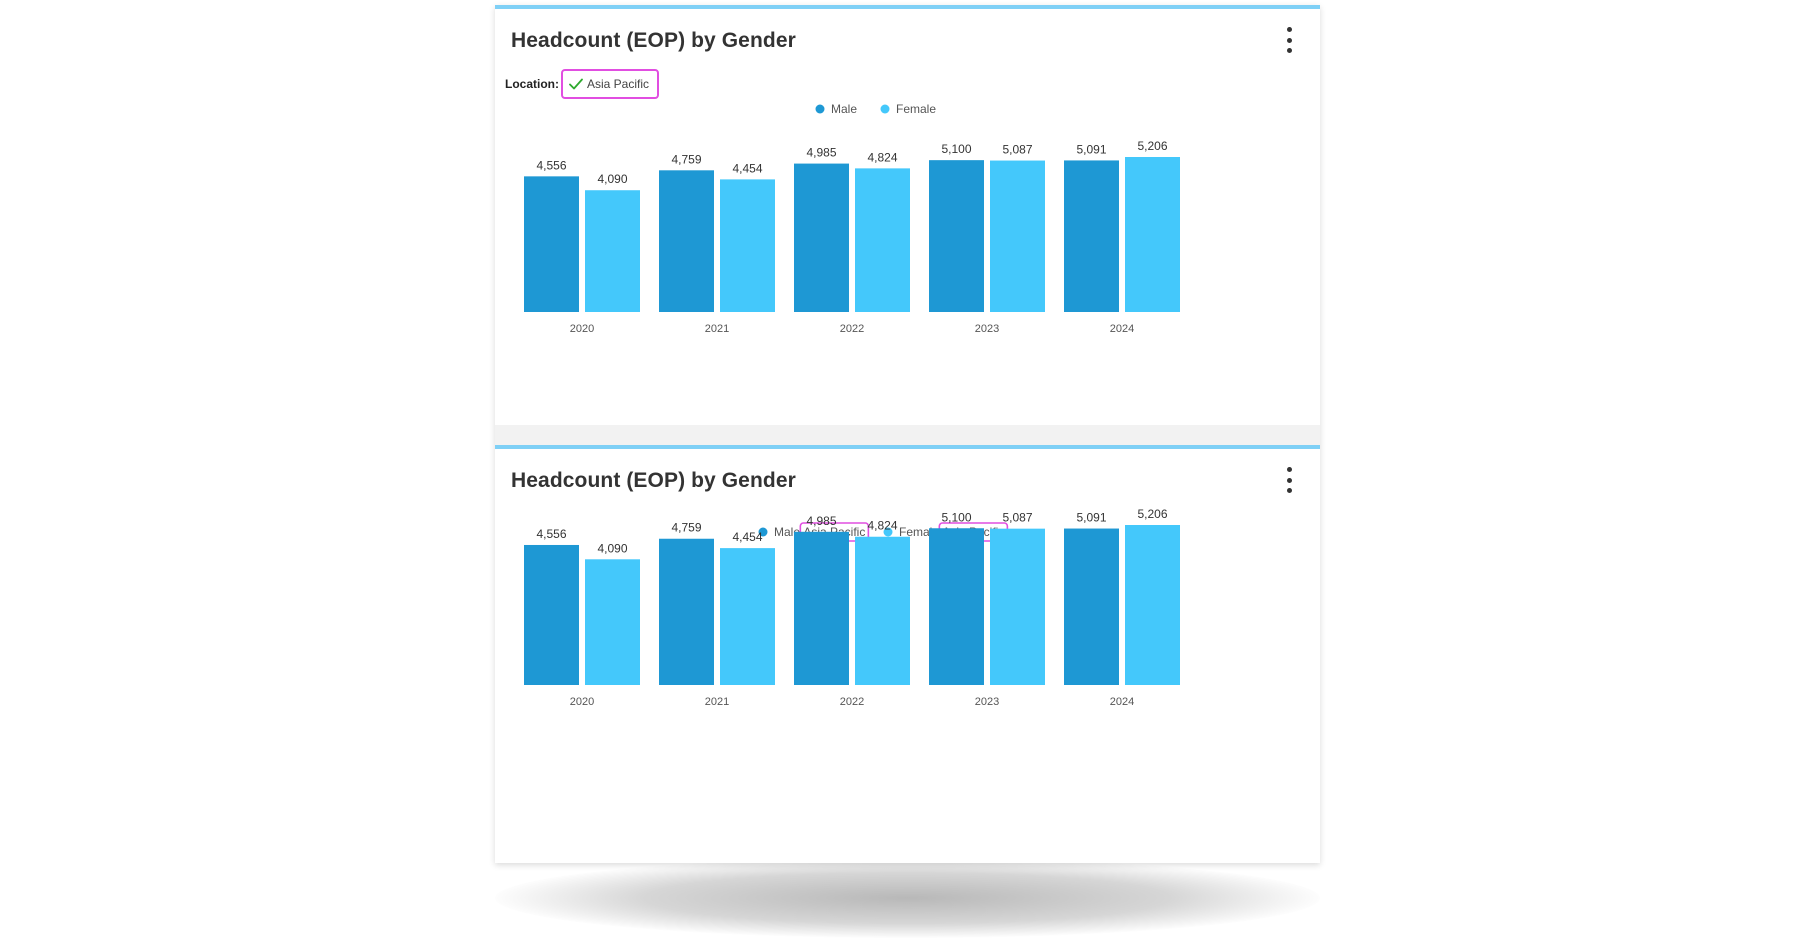 The height and width of the screenshot is (941, 1800). I want to click on legend-item-female: Female, so click(908, 109).